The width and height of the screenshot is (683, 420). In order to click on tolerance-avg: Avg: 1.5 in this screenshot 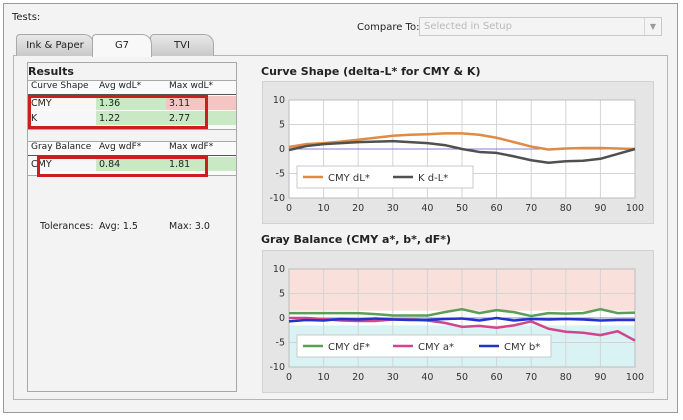, I will do `click(118, 226)`.